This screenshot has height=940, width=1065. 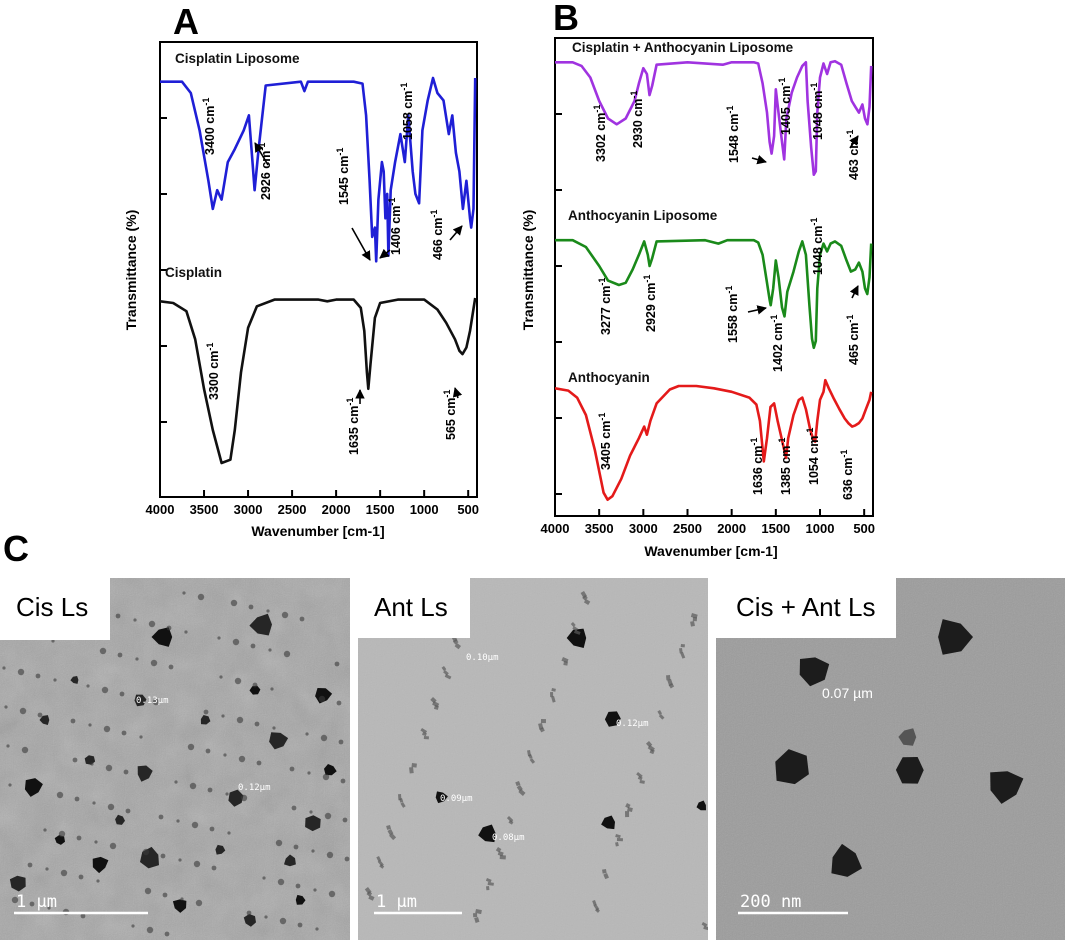 I want to click on peak-annotation: 565 cm-1, so click(x=450, y=415).